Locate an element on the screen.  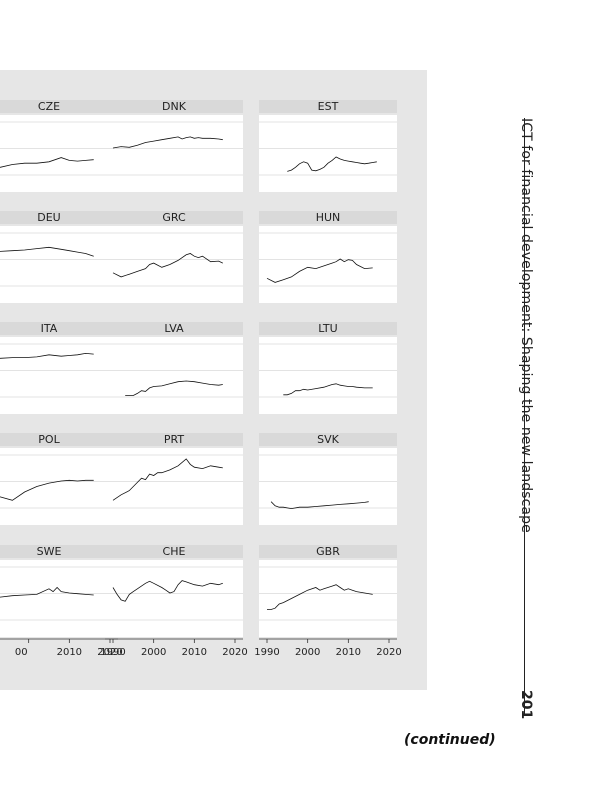
series-line-est is located at coordinates (332, 164).